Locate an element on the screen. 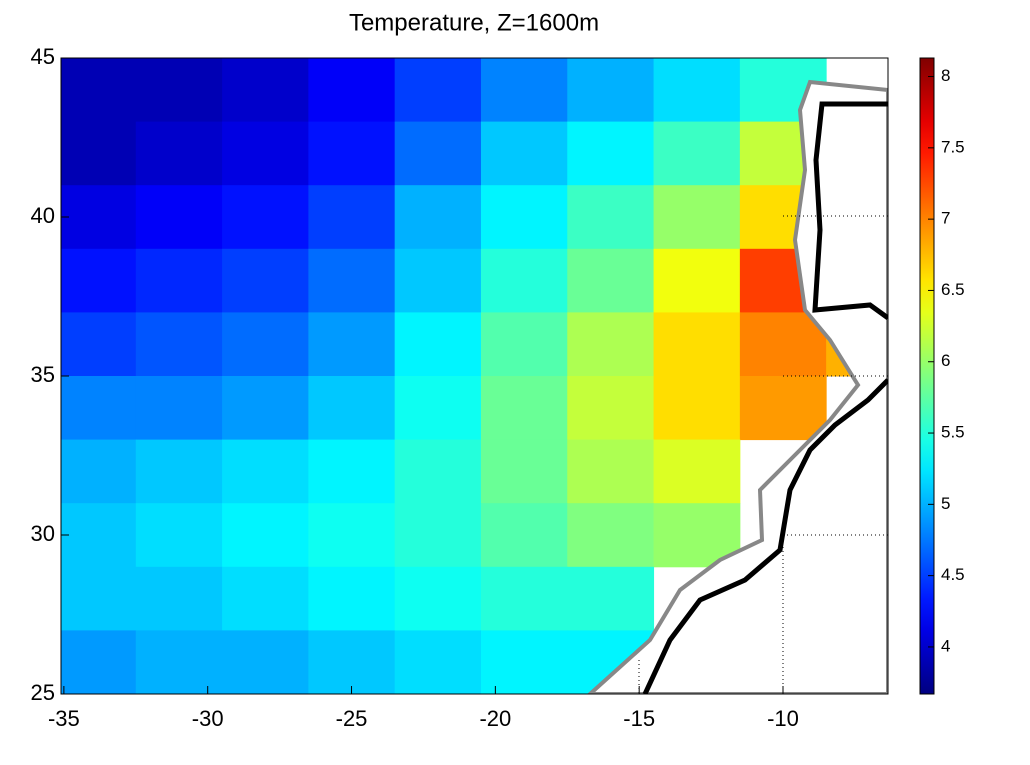 The image size is (1030, 765). y-tick-label: 30 is located at coordinates (43, 533).